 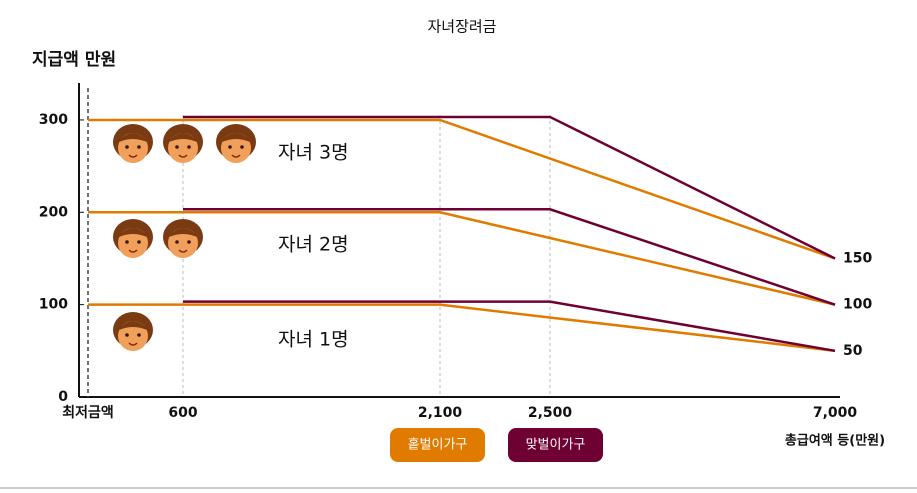 I want to click on legend-label: 홑벌이가구, so click(x=438, y=445).